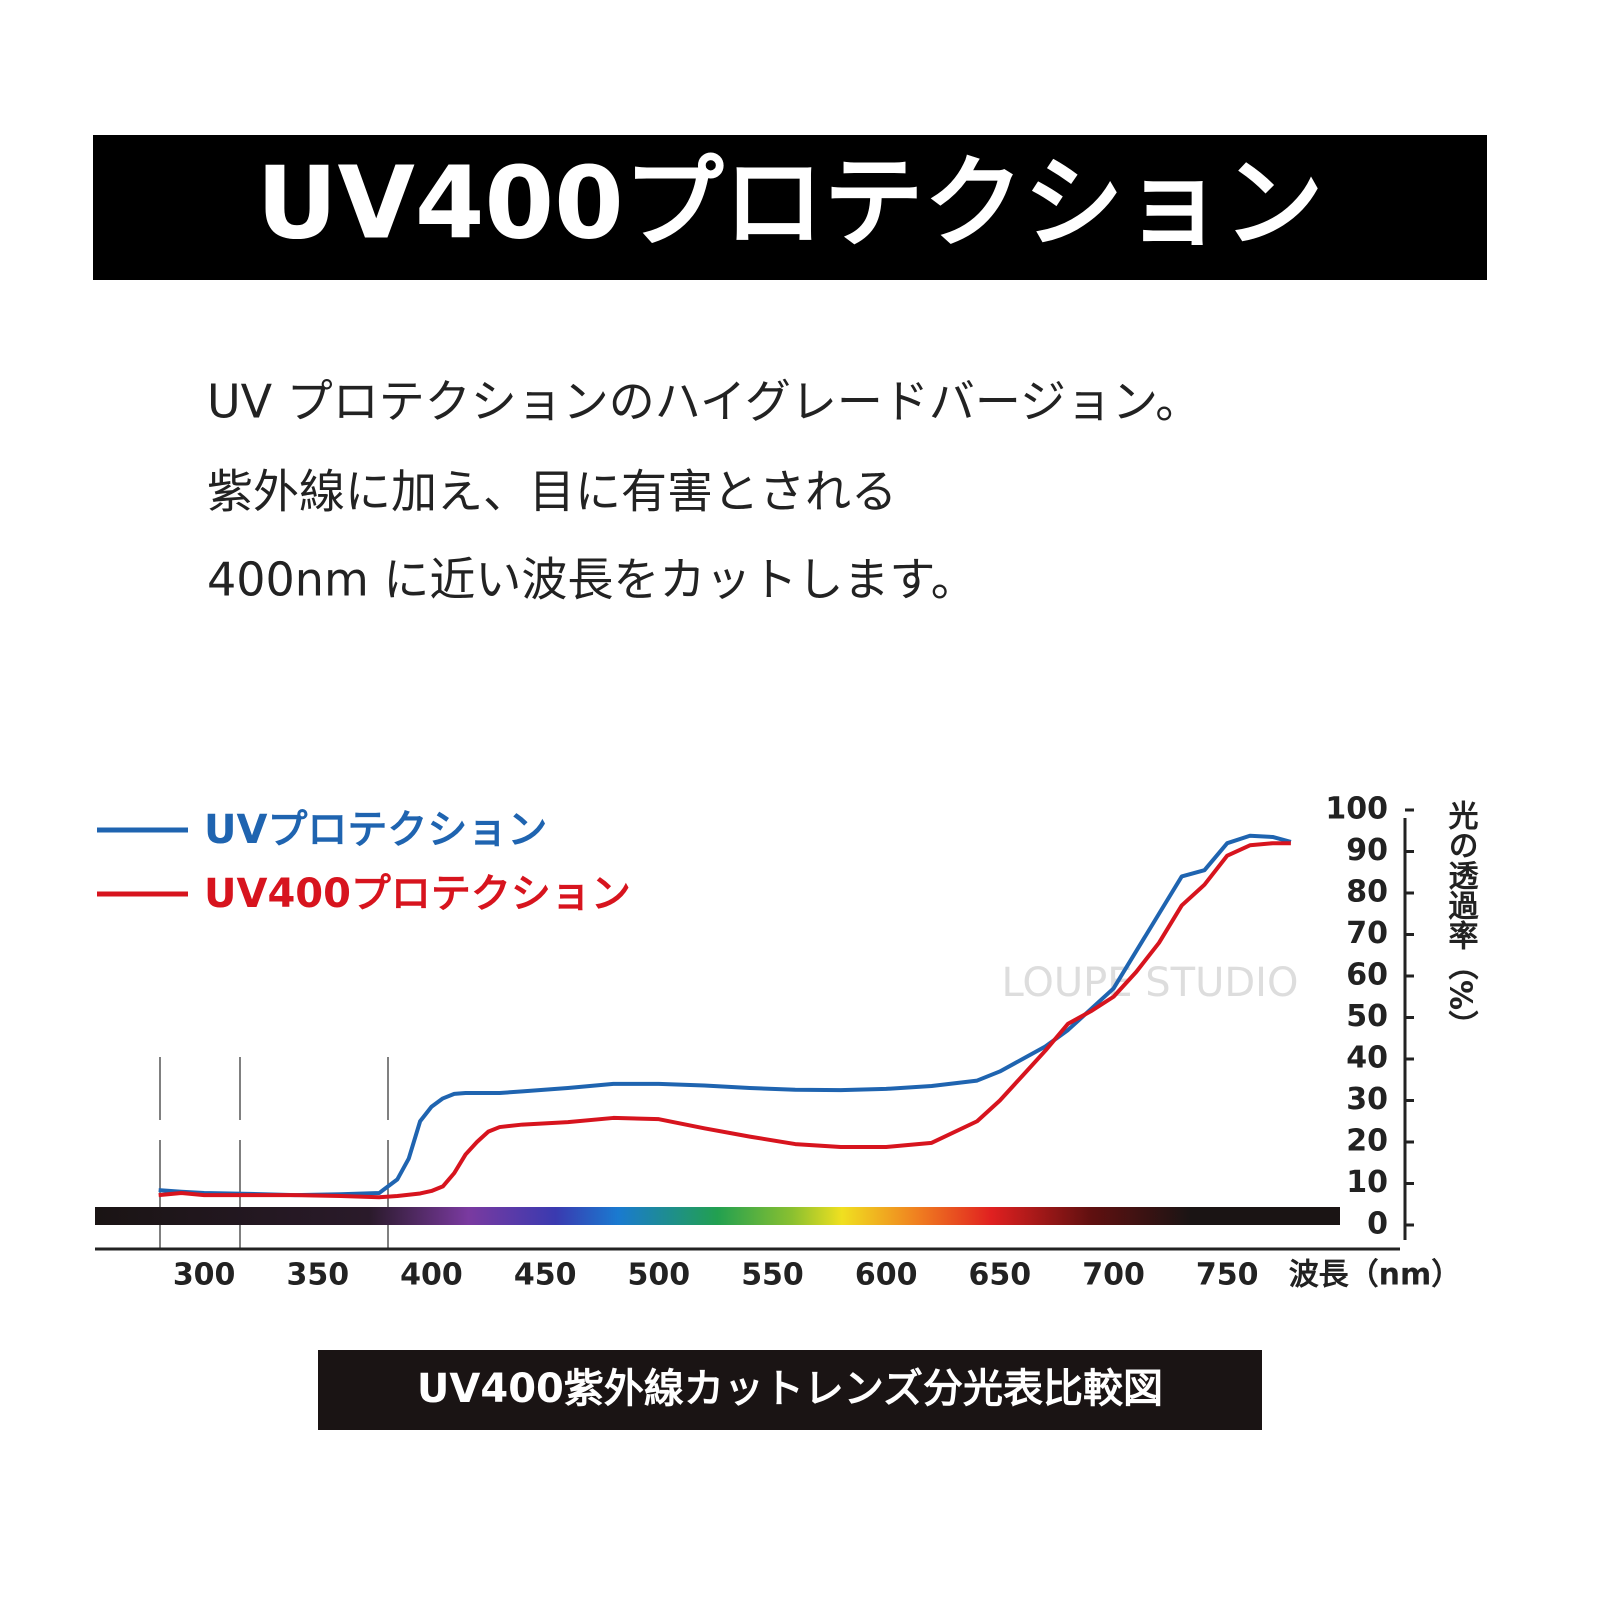 The image size is (1600, 1600). I want to click on x-tick-label: 750, so click(1227, 1275).